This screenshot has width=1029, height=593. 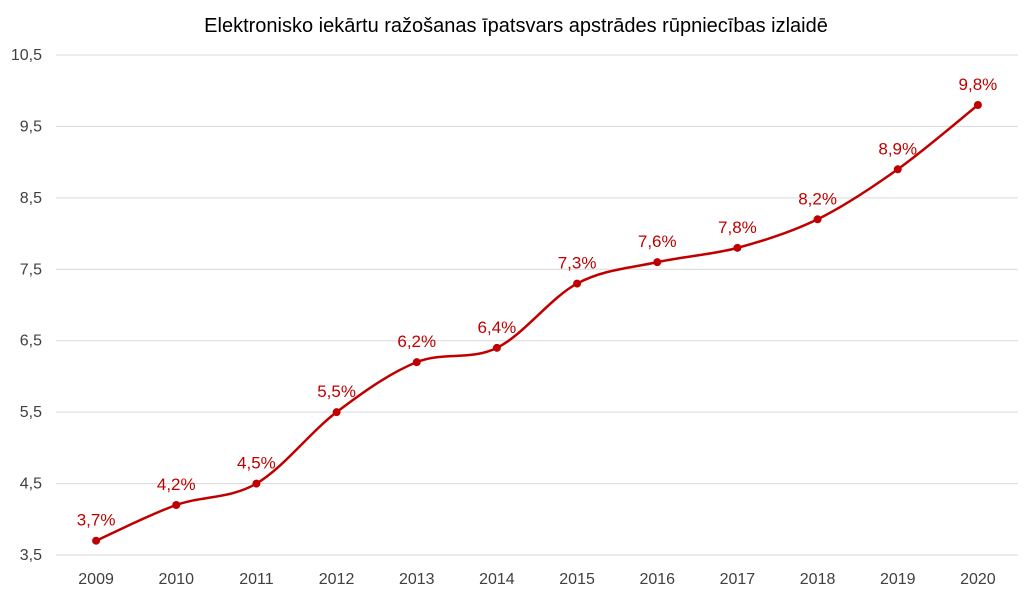 What do you see at coordinates (31, 555) in the screenshot?
I see `y-tick-label: 3,5` at bounding box center [31, 555].